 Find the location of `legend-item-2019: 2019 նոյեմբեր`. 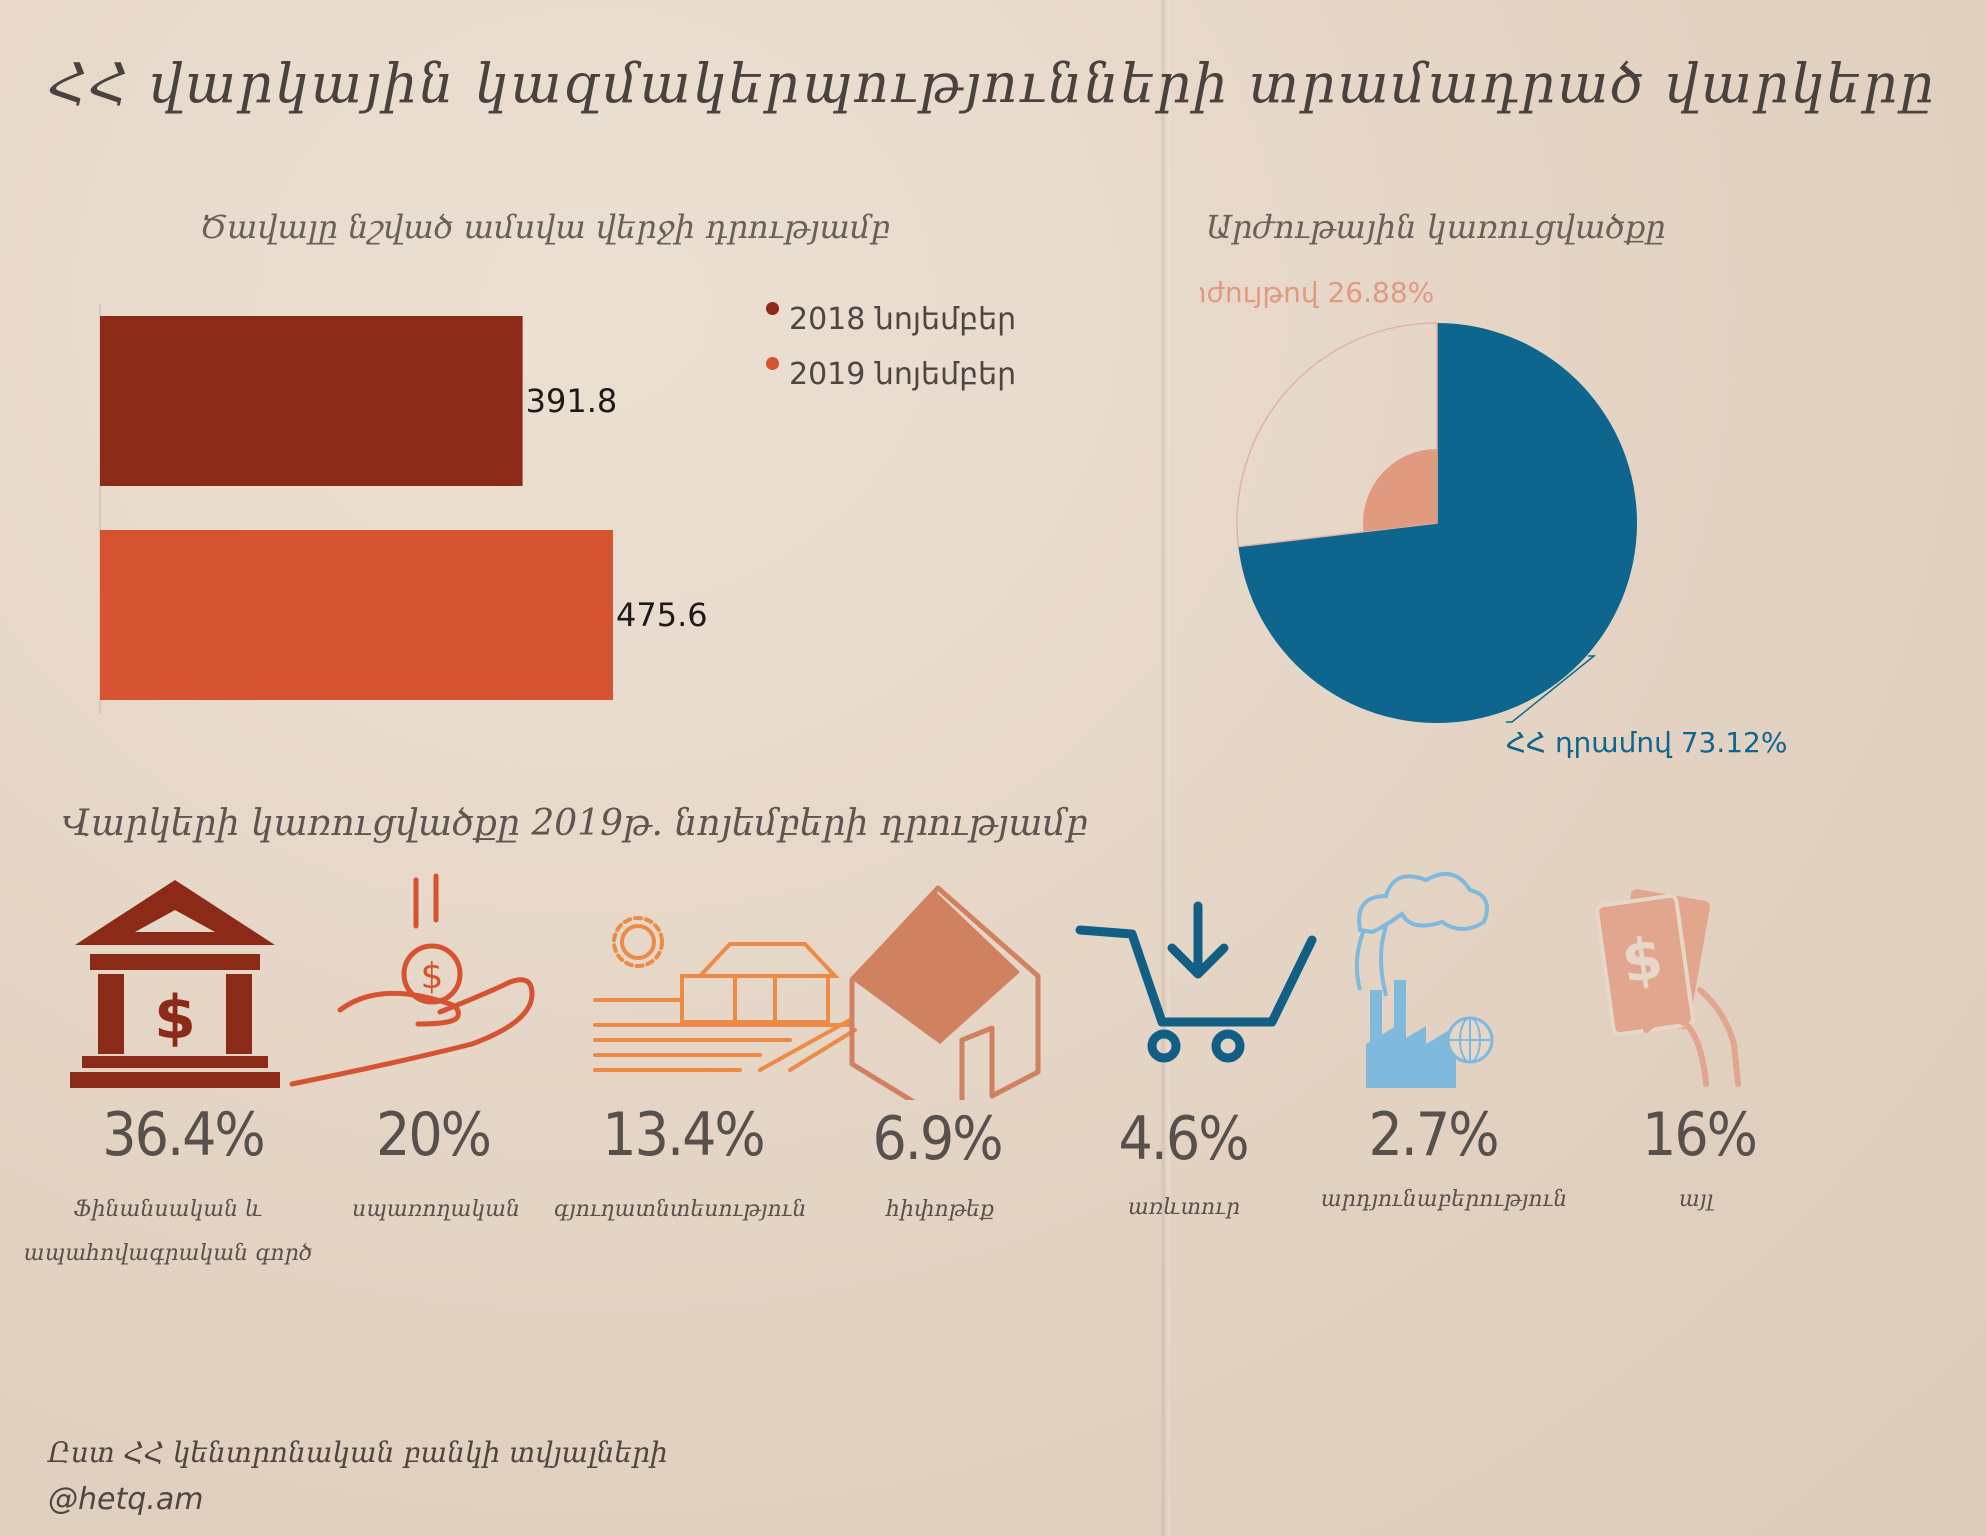

legend-item-2019: 2019 նոյեմբեր is located at coordinates (891, 374).